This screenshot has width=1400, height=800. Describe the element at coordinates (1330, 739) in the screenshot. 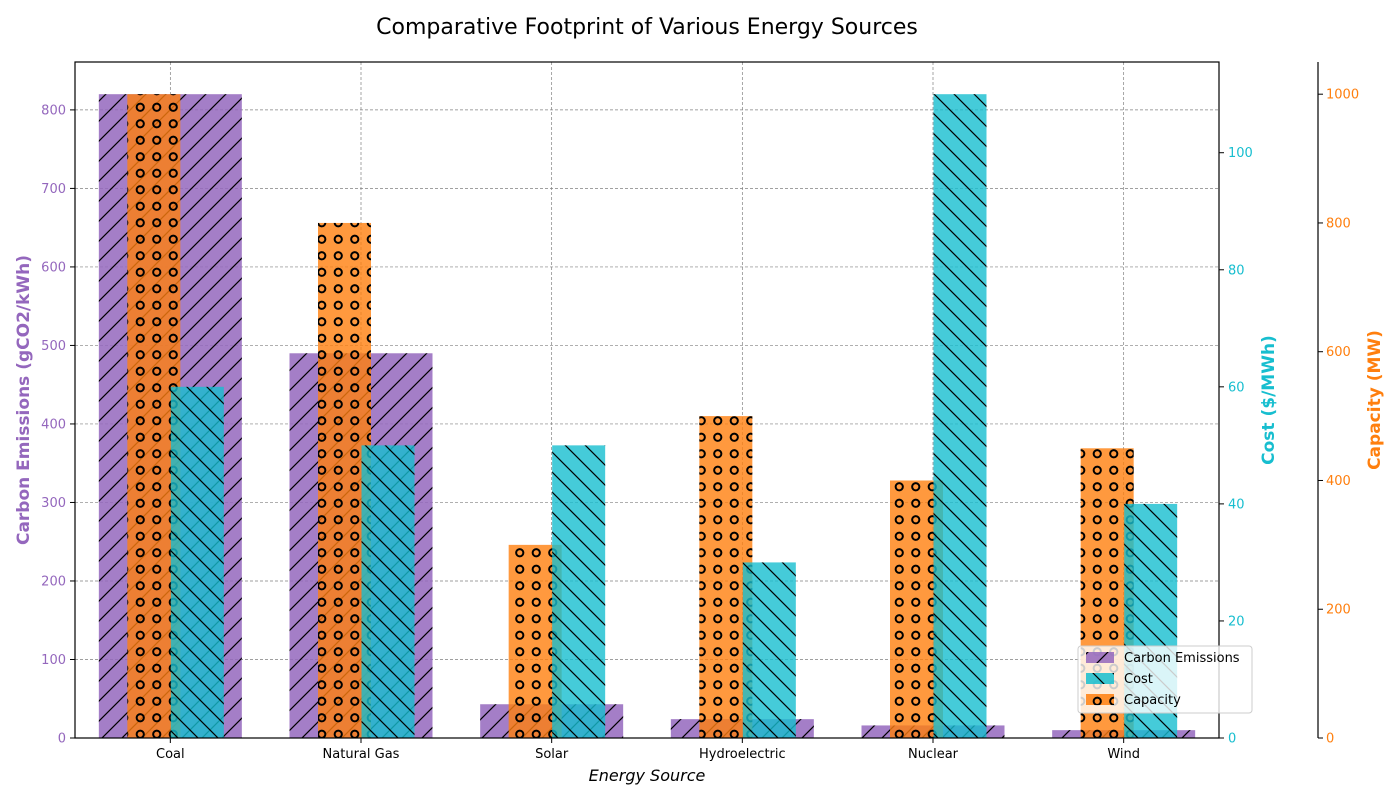

I see `capacity-tick-label: 0` at that location.